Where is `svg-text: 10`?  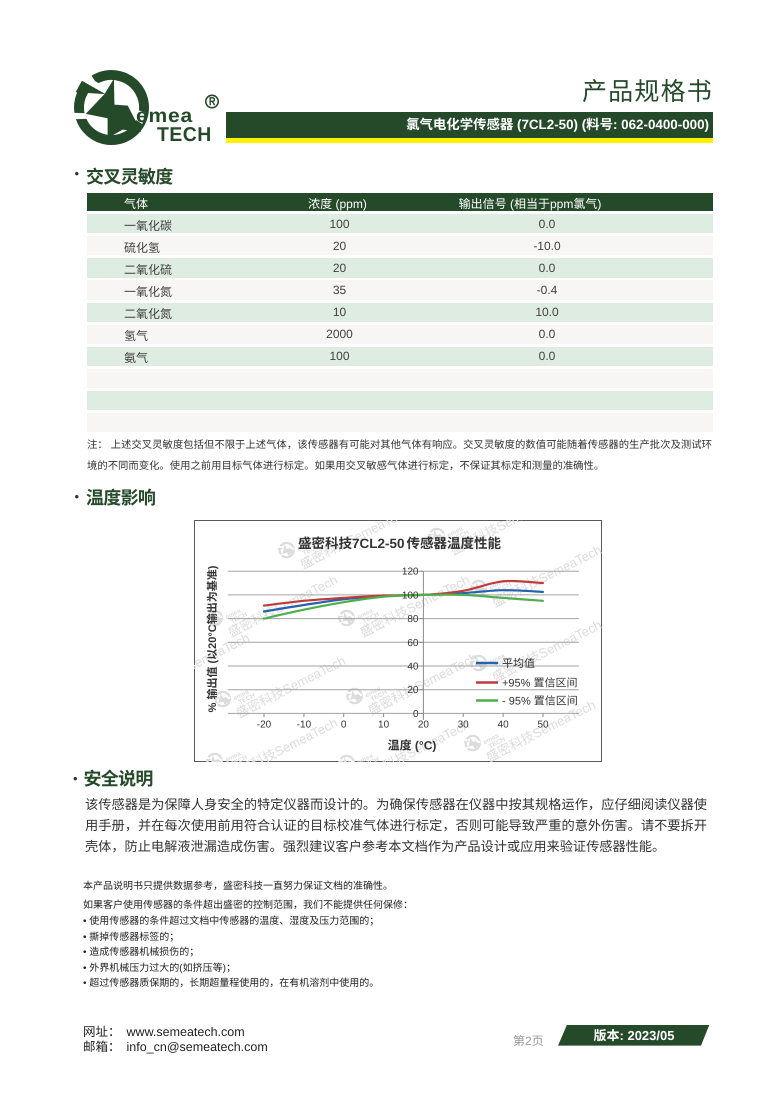 svg-text: 10 is located at coordinates (384, 725).